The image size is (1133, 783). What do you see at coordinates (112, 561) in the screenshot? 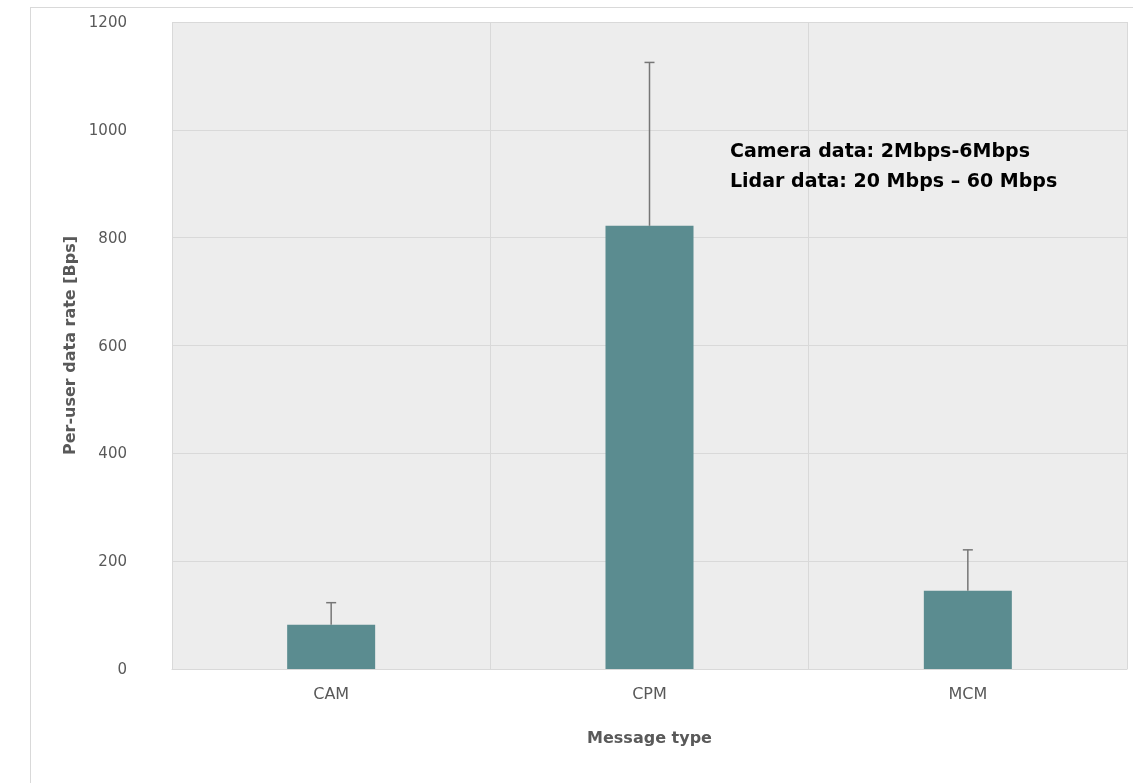
I see `y-tick-label: 200` at bounding box center [112, 561].